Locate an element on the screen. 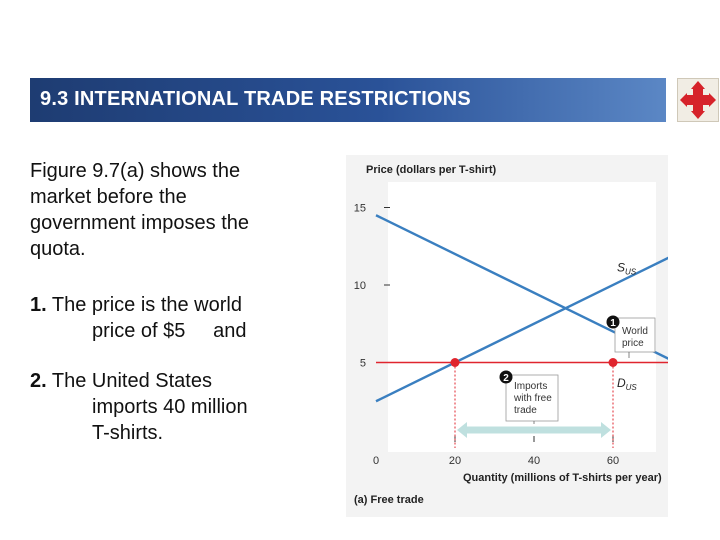 This screenshot has height=540, width=720. four-arrows-nav-icon is located at coordinates (698, 100).